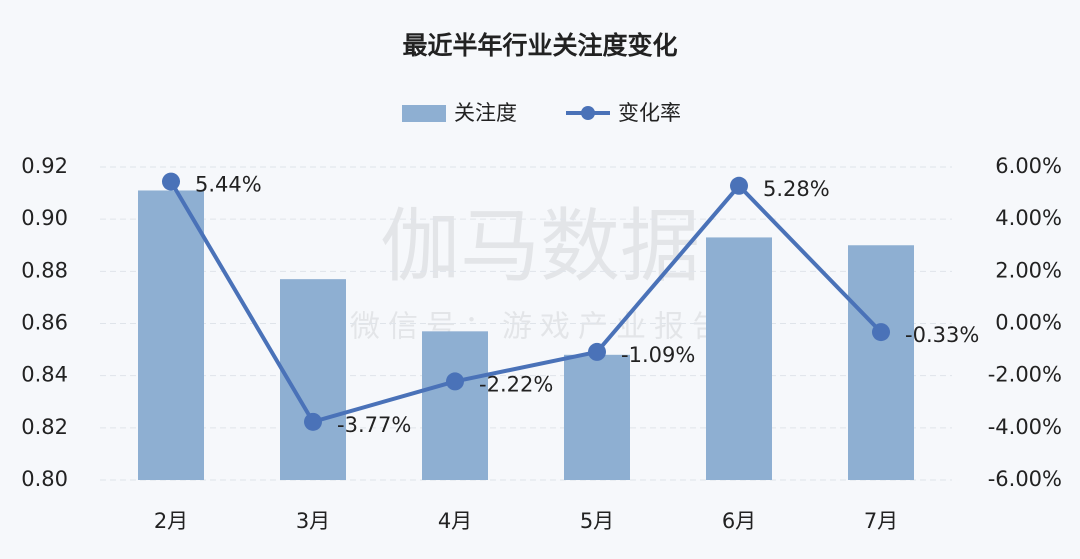 The width and height of the screenshot is (1080, 559). I want to click on chart-title: 最近半年行业关注度变化, so click(539, 45).